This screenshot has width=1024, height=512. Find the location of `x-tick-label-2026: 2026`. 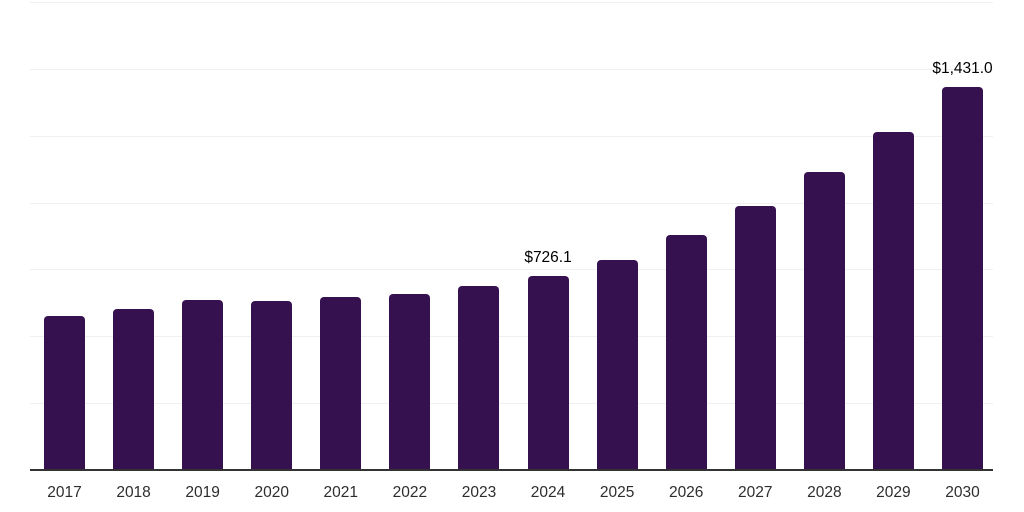

x-tick-label-2026: 2026 is located at coordinates (686, 492).